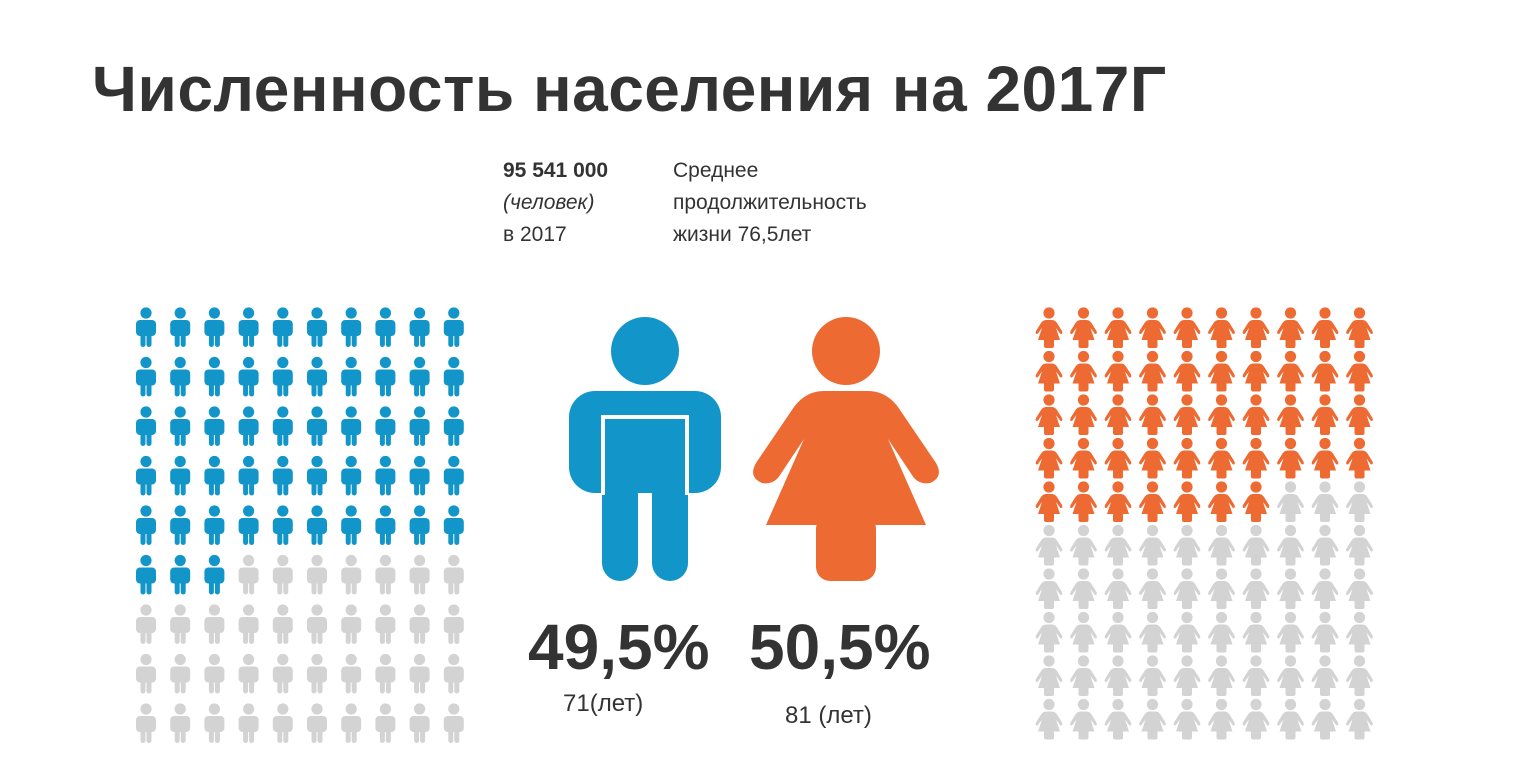 The height and width of the screenshot is (772, 1515). Describe the element at coordinates (300, 525) in the screenshot. I see `male-icon-grid` at that location.